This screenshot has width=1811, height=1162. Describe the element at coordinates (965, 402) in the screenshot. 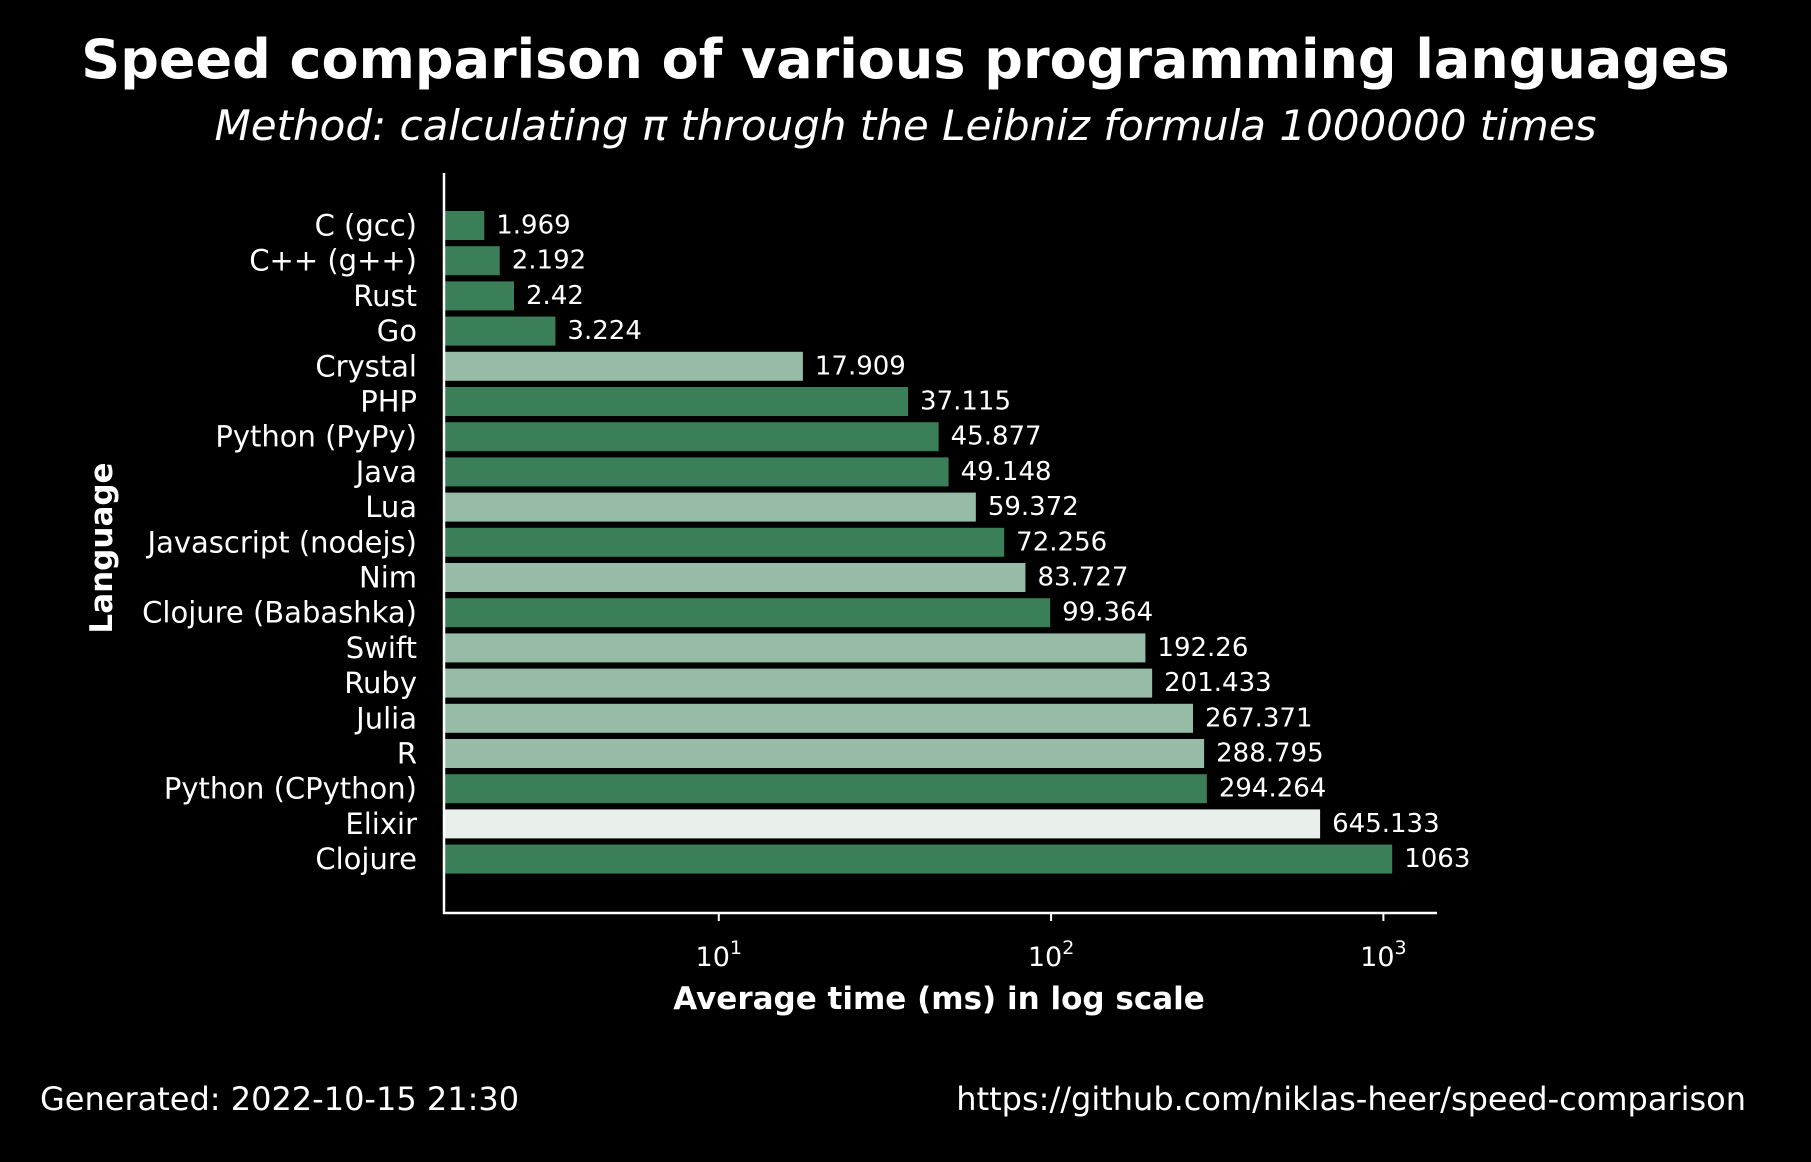

I see `bar-value-label: 37.115` at that location.